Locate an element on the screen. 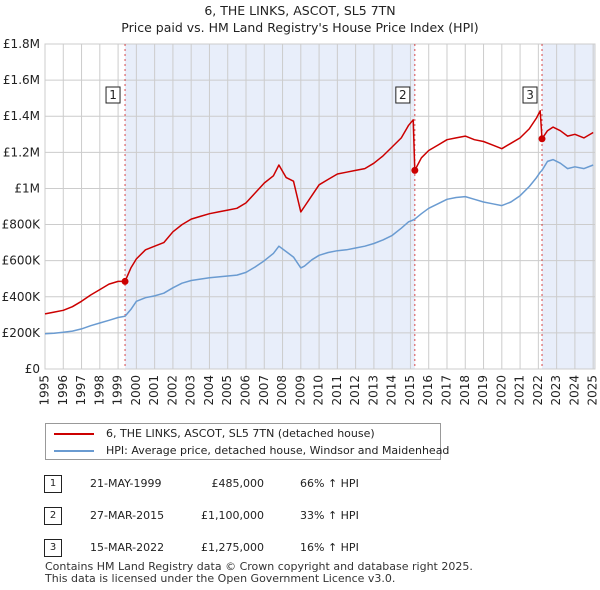 This screenshot has width=600, height=590. sale-price: £1,275,000 is located at coordinates (232, 547).